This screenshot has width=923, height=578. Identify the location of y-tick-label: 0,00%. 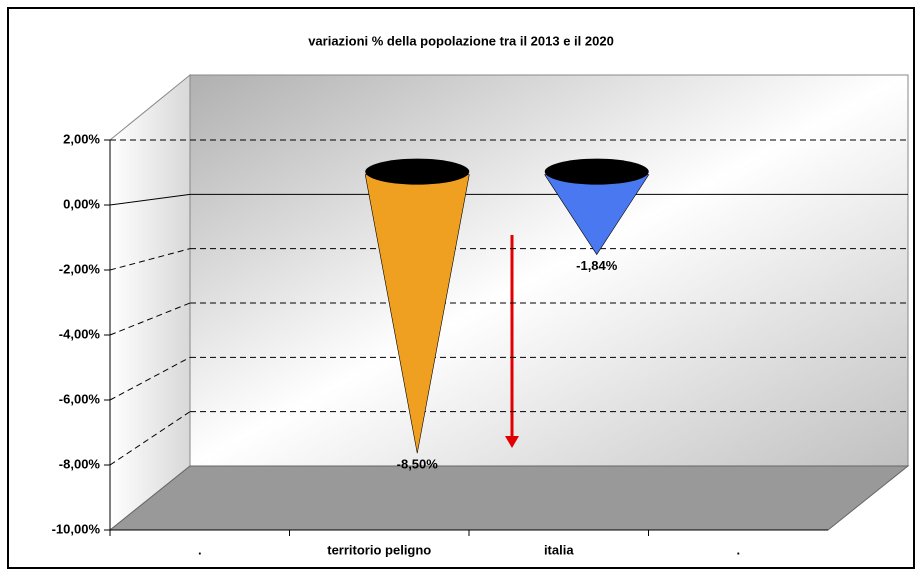
(81, 203).